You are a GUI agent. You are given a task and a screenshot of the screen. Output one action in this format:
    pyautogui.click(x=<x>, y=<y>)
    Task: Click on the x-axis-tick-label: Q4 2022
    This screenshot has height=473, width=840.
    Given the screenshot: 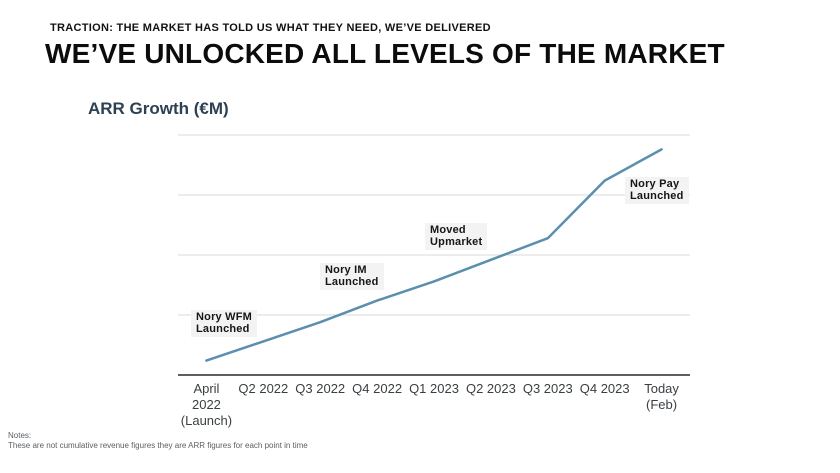 What is the action you would take?
    pyautogui.click(x=377, y=388)
    